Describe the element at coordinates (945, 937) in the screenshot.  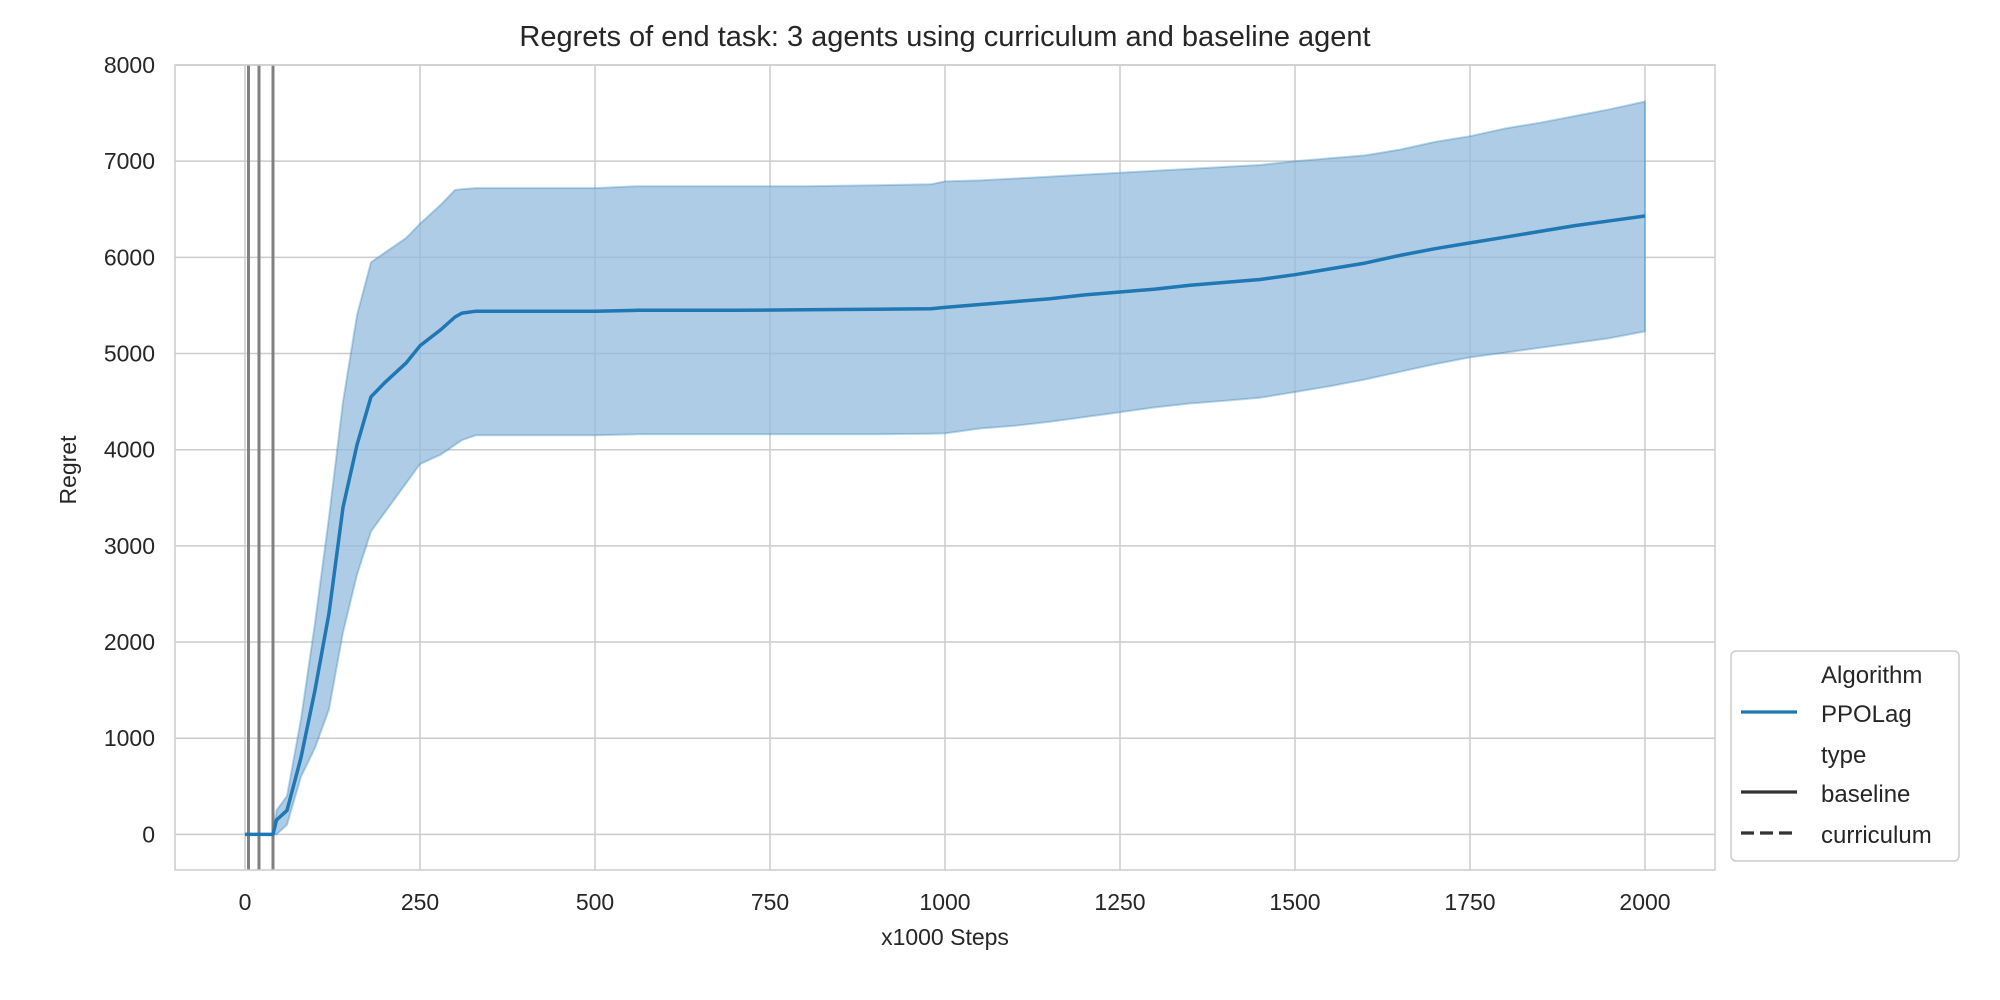
I see `x-axis-label: x1000 Steps` at that location.